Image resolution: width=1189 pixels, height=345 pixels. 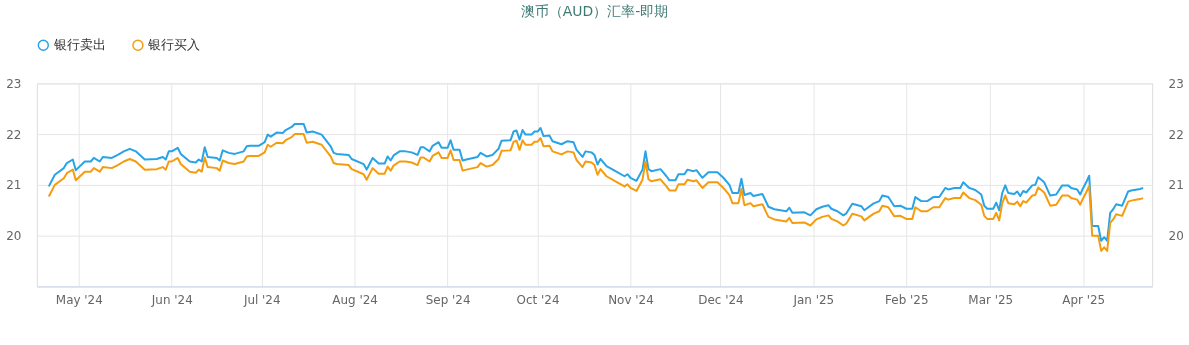 What do you see at coordinates (1084, 299) in the screenshot?
I see `x-tick-label: Apr '25` at bounding box center [1084, 299].